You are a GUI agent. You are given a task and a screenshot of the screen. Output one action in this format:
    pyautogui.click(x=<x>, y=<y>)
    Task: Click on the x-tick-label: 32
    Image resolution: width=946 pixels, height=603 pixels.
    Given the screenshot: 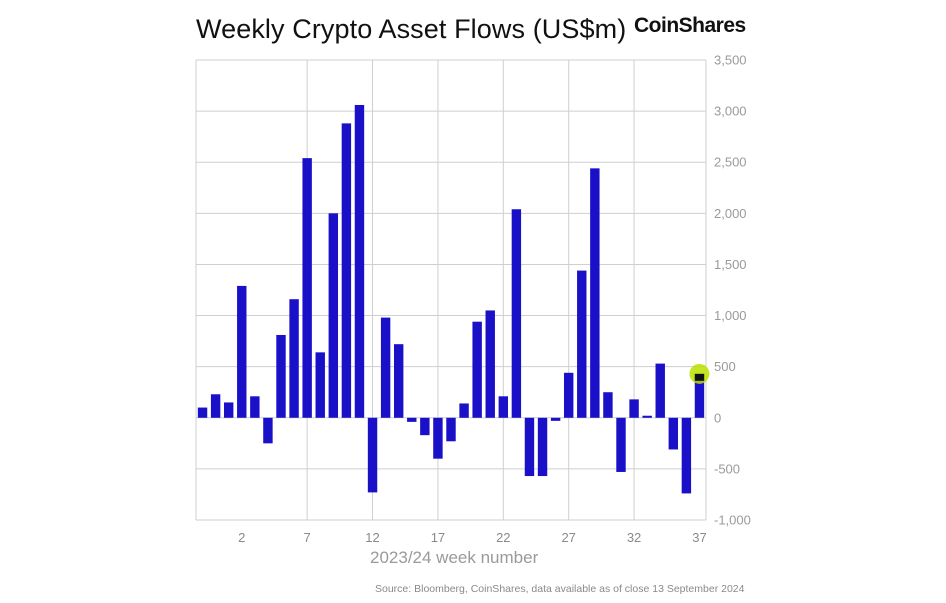 What is the action you would take?
    pyautogui.click(x=634, y=537)
    